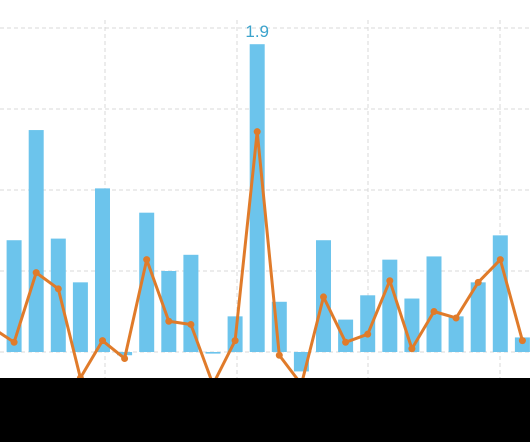  Describe the element at coordinates (257, 31) in the screenshot. I see `data-label: 1.9` at that location.